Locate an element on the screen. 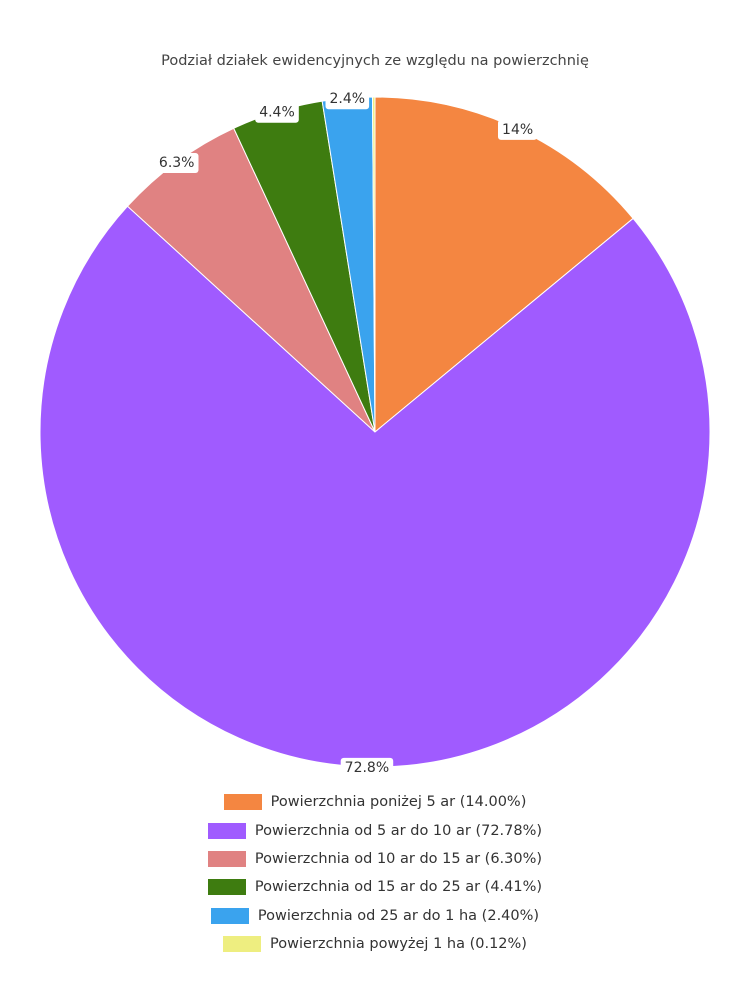 This screenshot has height=1000, width=750. data-label-text: 6.3% is located at coordinates (177, 163).